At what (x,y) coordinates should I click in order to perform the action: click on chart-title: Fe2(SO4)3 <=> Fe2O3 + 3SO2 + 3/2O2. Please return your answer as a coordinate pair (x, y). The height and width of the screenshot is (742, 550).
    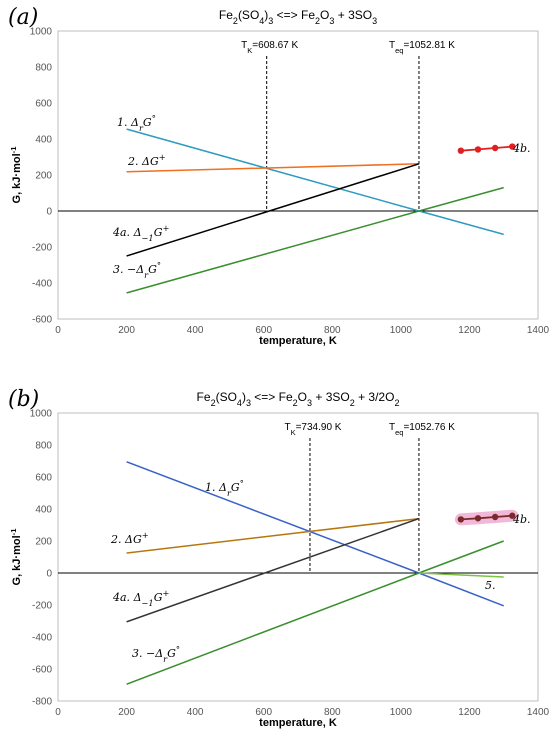
    Looking at the image, I should click on (298, 399).